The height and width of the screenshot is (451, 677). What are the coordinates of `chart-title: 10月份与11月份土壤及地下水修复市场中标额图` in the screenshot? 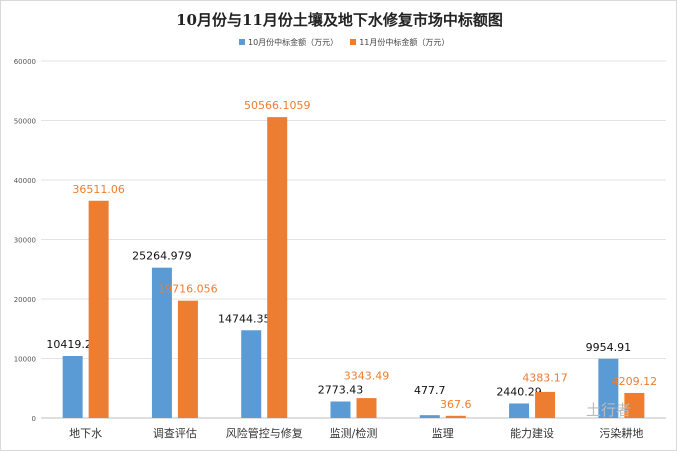 It's located at (339, 20).